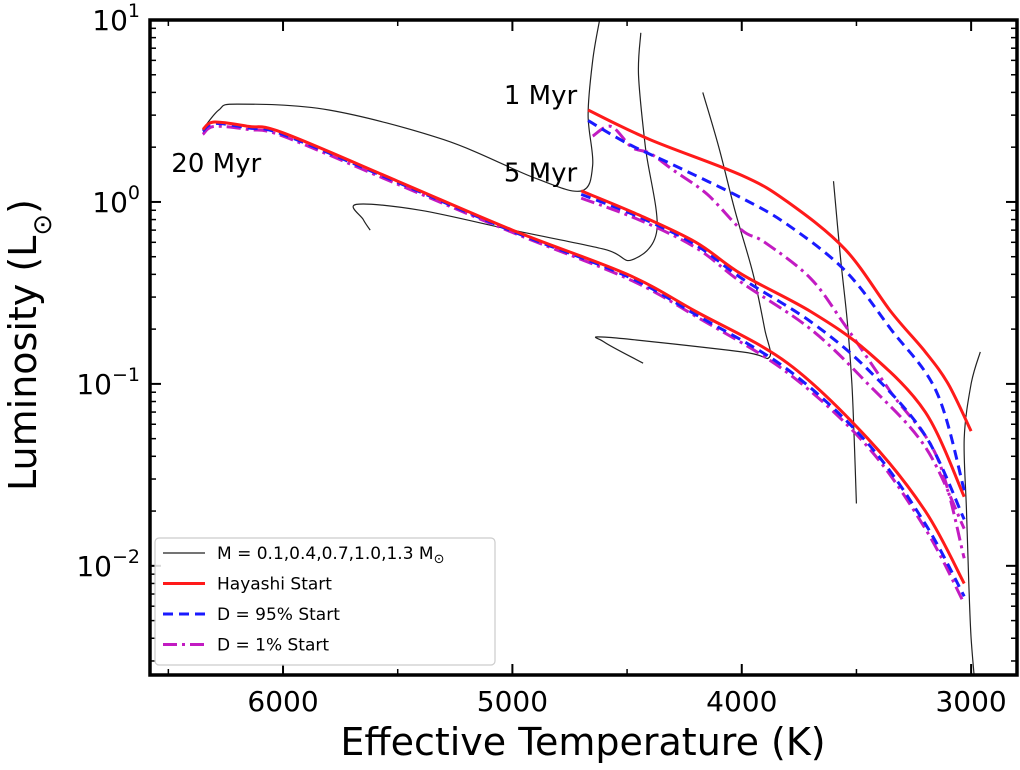 This screenshot has width=1020, height=770. I want to click on legend-box, so click(325, 601).